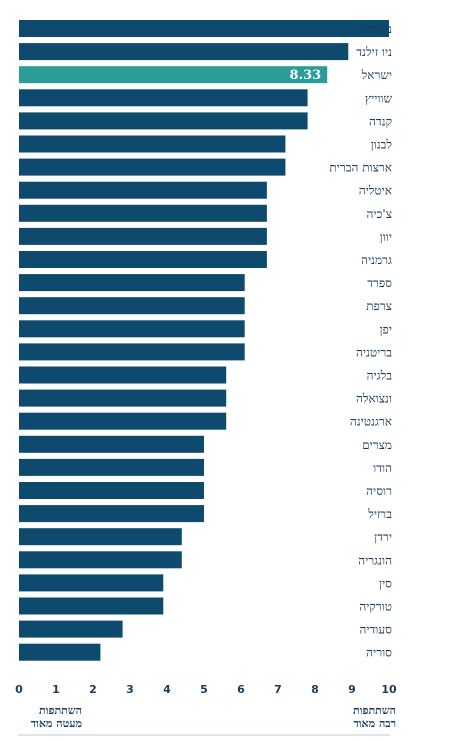 This screenshot has width=469, height=741. What do you see at coordinates (306, 75) in the screenshot?
I see `highlight-value-label: 8.33` at bounding box center [306, 75].